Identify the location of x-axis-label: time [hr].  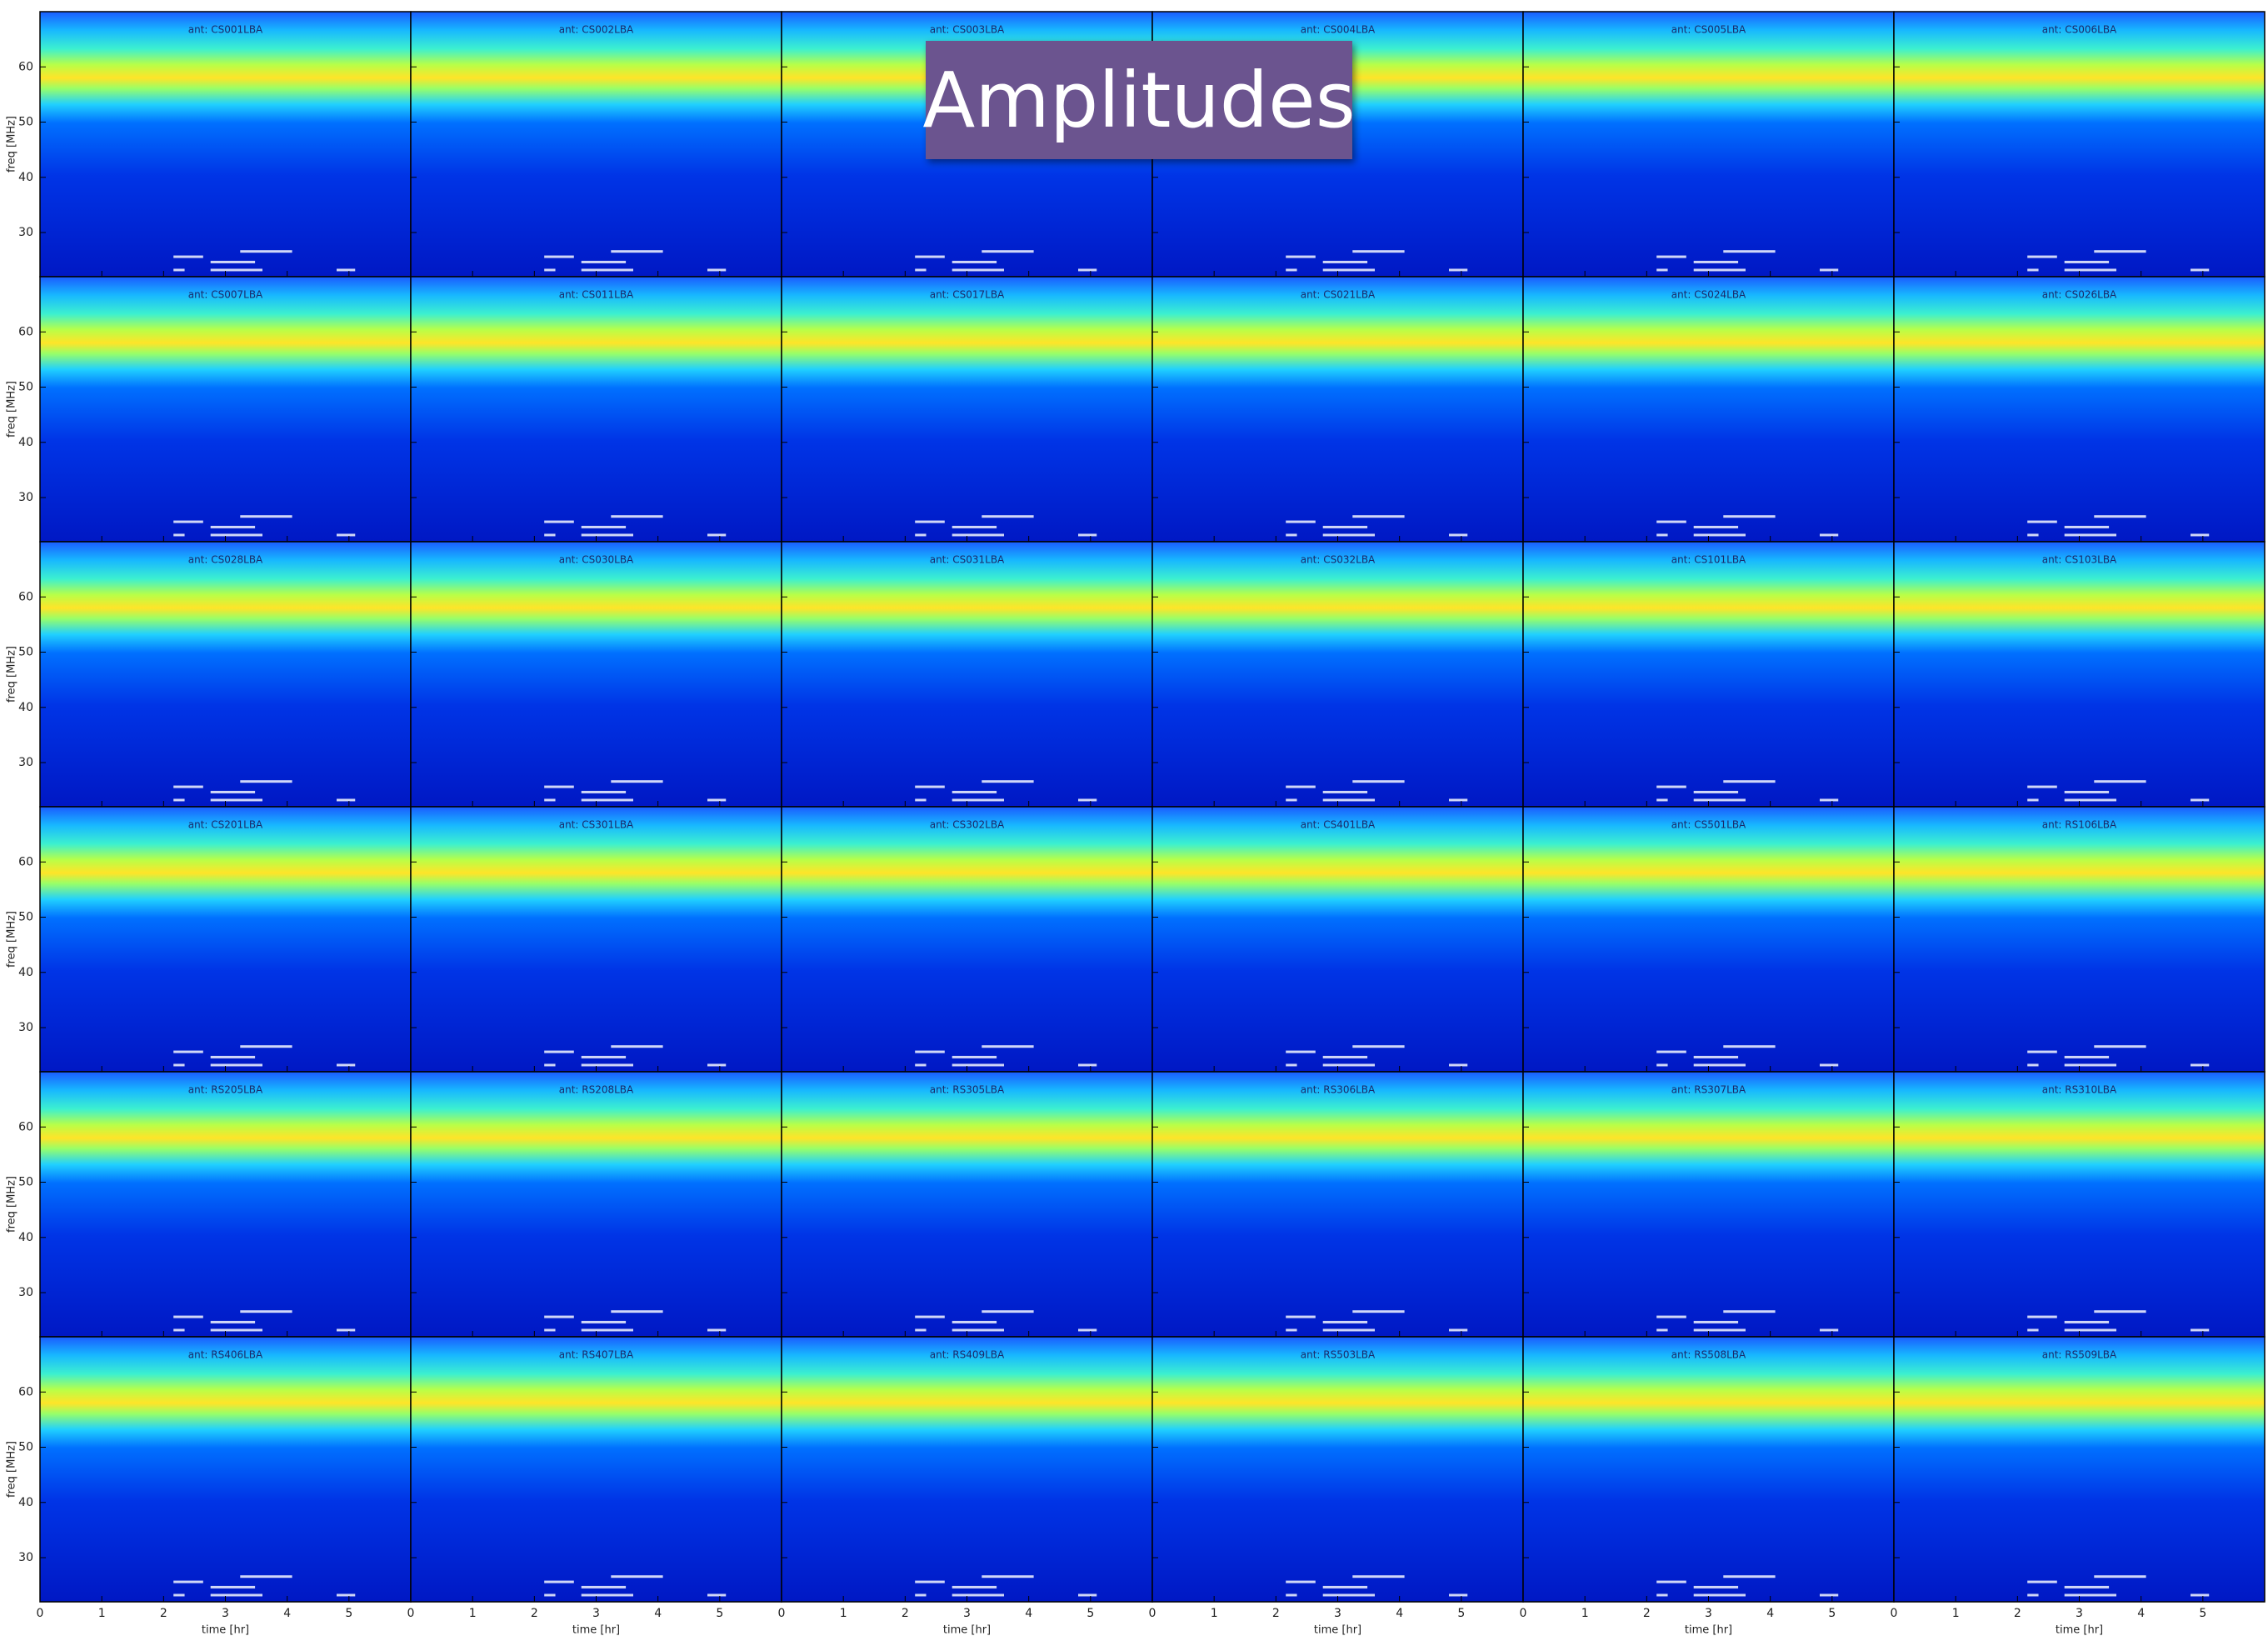
(1337, 1630).